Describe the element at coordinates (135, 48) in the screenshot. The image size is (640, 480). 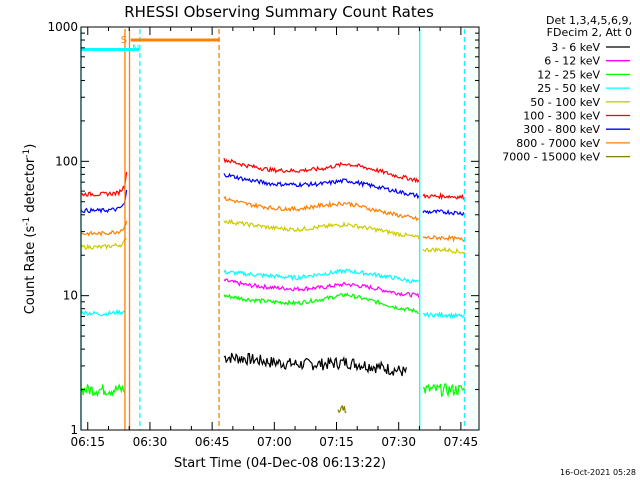
I see `nighttime-bar-label: N` at that location.